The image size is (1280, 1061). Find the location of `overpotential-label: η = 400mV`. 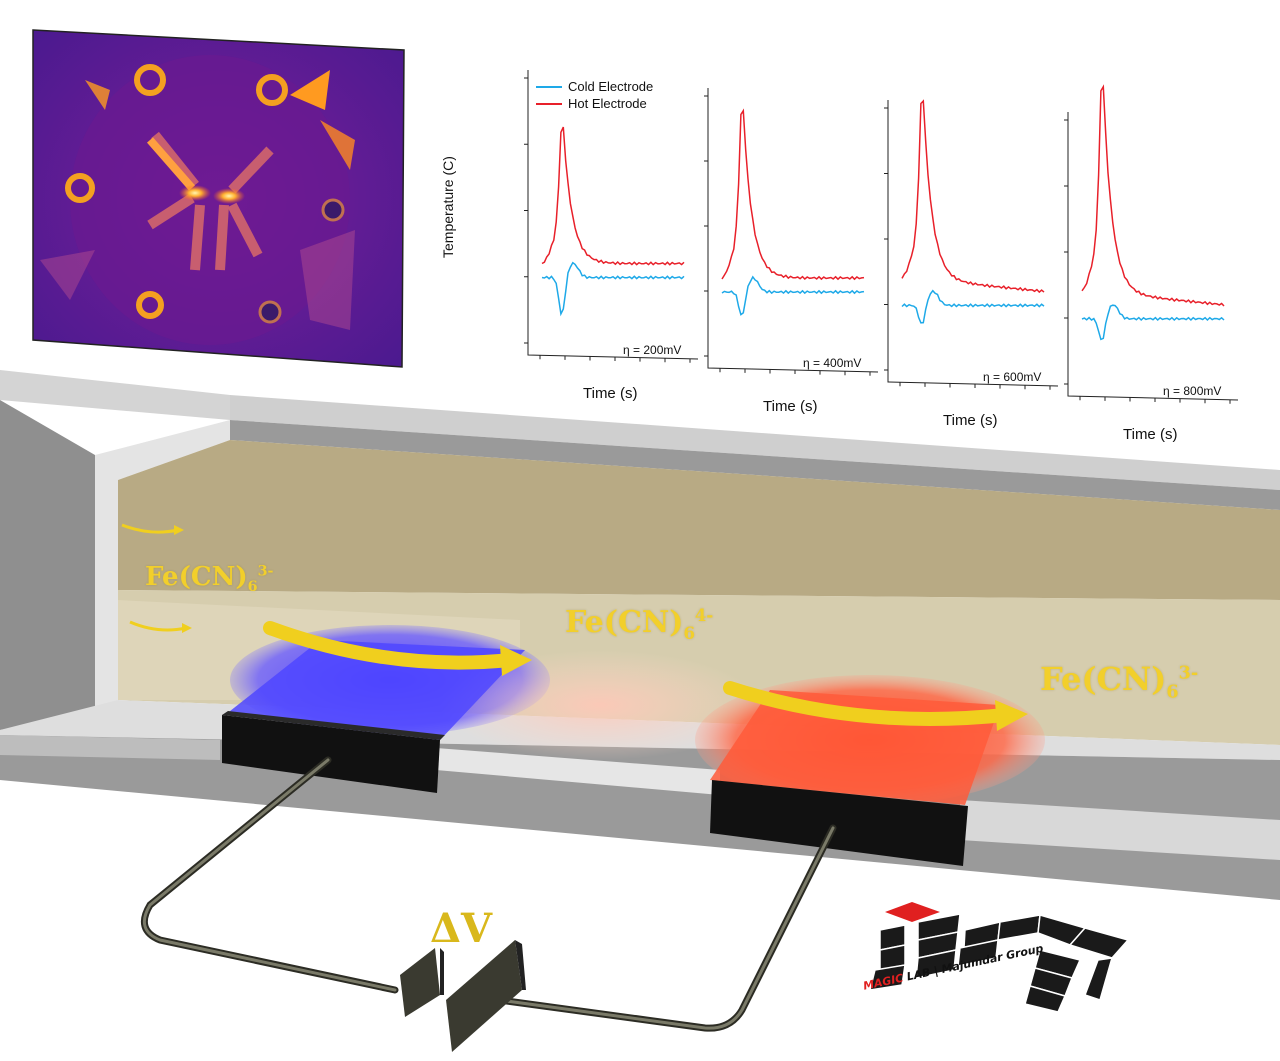

overpotential-label: η = 400mV is located at coordinates (832, 363).